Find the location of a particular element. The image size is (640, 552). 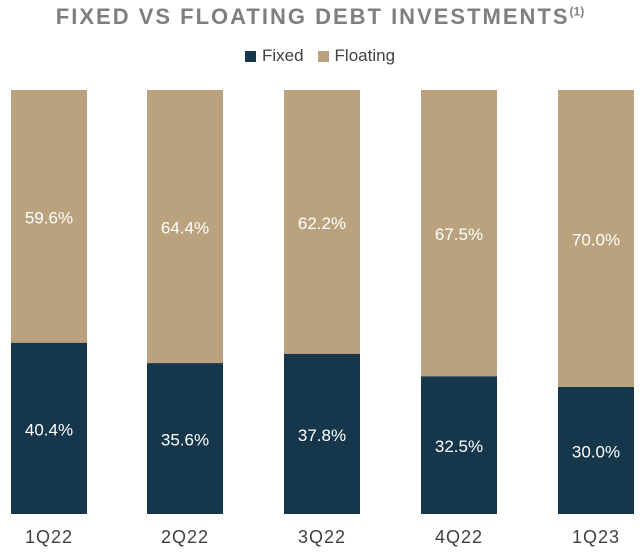

data-label-fixed-2q22: 35.6% is located at coordinates (185, 440).